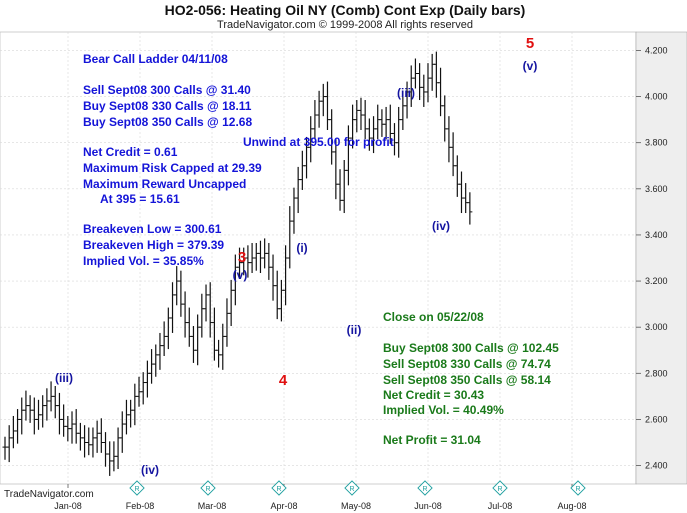 The width and height of the screenshot is (687, 513). What do you see at coordinates (432, 440) in the screenshot?
I see `ann-right-6: Net Profit = 31.04` at bounding box center [432, 440].